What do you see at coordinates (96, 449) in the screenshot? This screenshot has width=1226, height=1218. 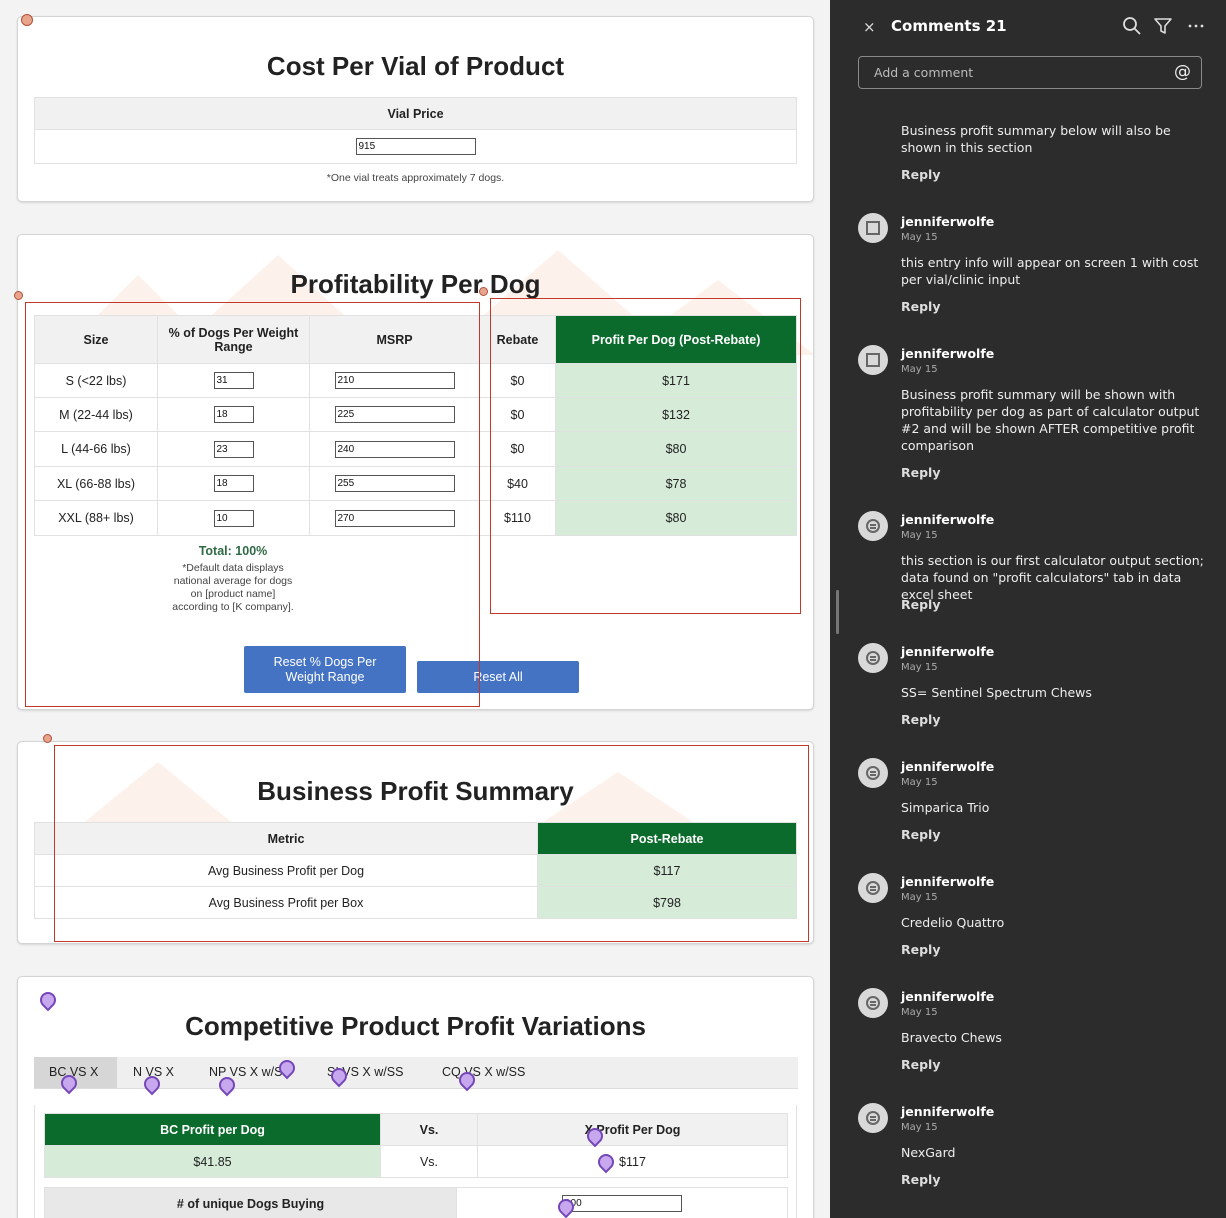 I see `size-cell: L (44-66 lbs)` at bounding box center [96, 449].